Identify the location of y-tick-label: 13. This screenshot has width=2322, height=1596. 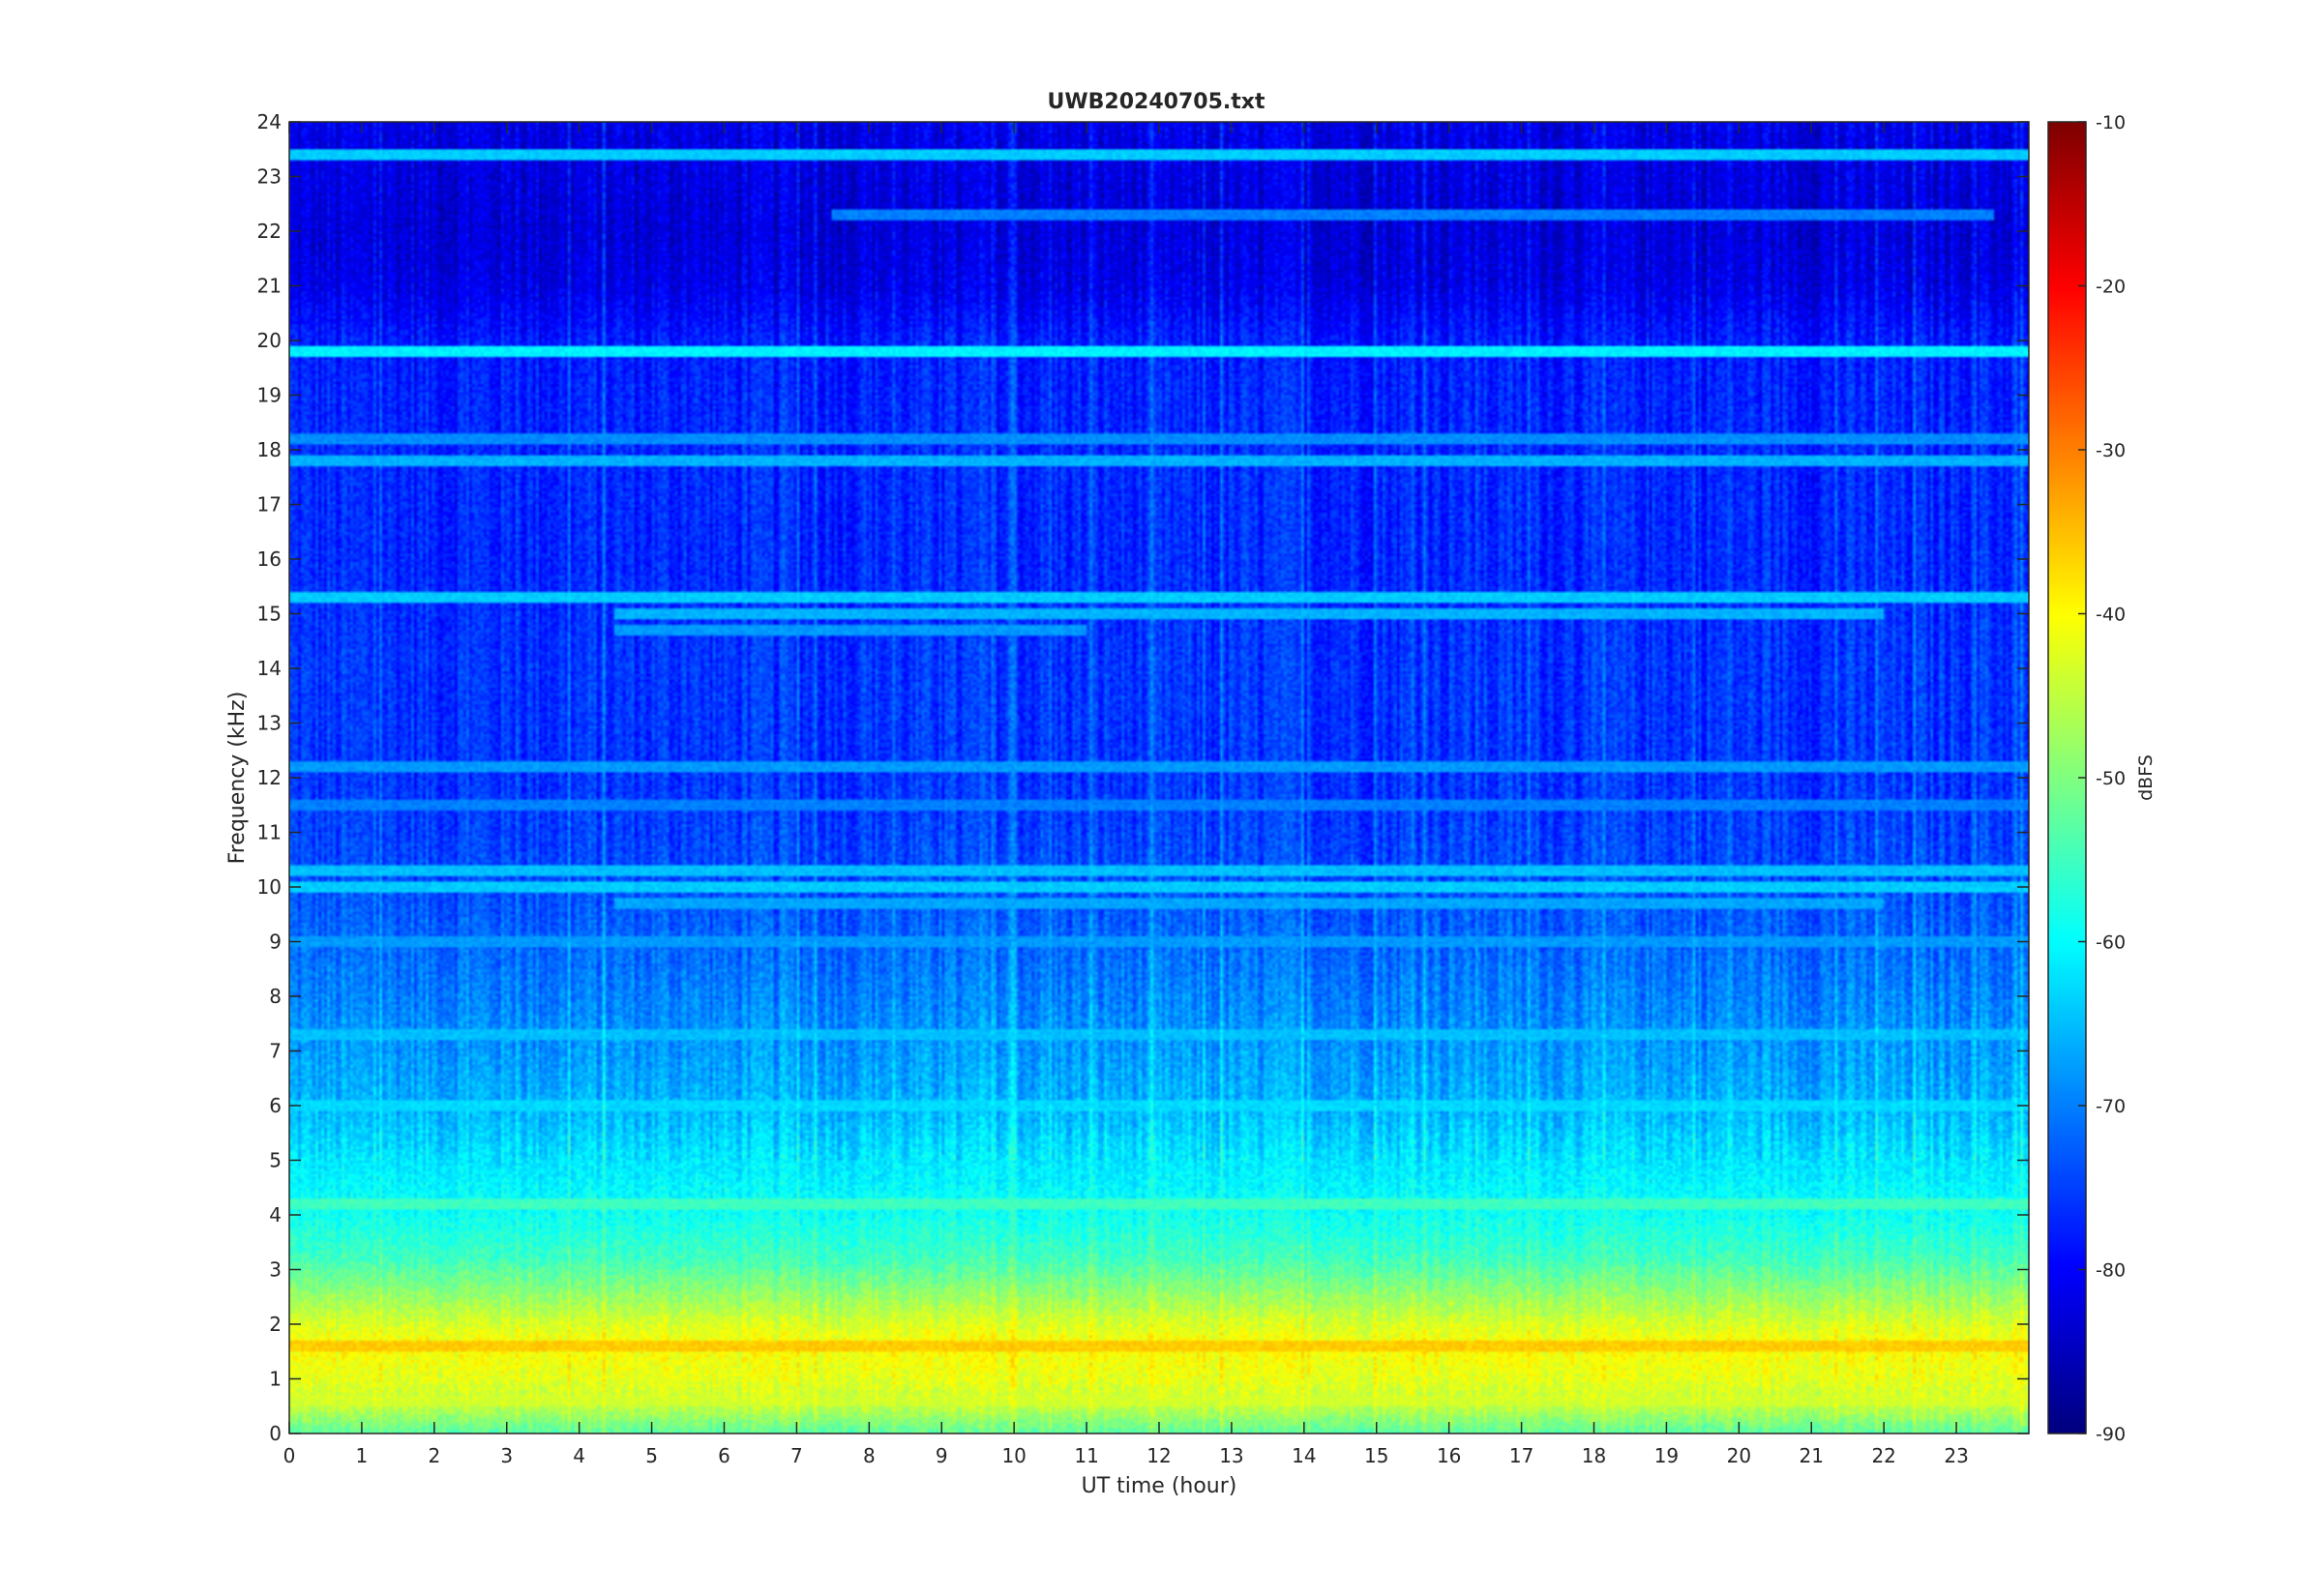
(269, 723).